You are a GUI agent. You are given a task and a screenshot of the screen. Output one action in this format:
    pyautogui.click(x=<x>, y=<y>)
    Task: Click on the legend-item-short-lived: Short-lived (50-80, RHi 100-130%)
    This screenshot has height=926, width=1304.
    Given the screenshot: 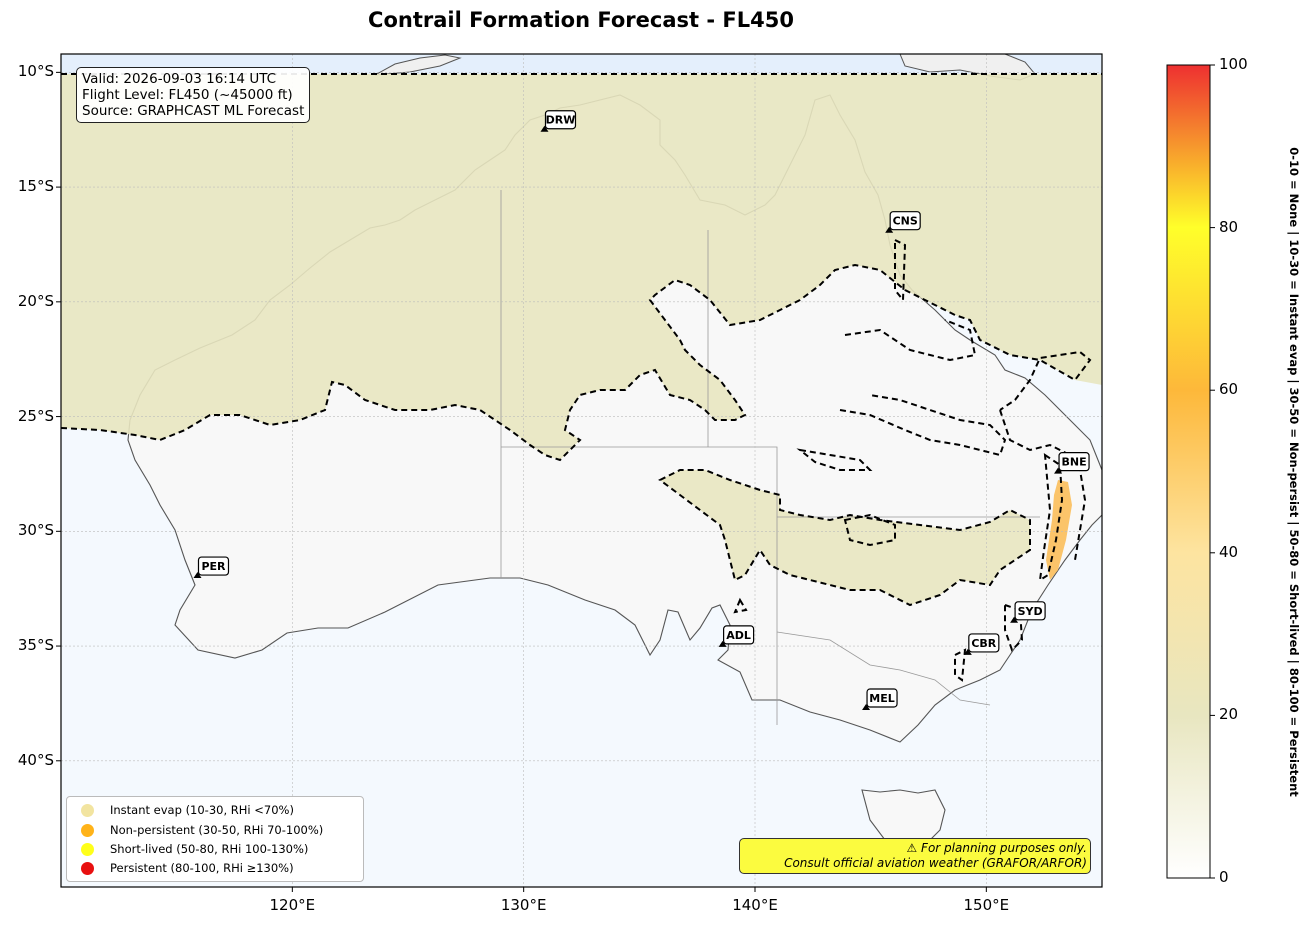 What is the action you would take?
    pyautogui.click(x=194, y=849)
    